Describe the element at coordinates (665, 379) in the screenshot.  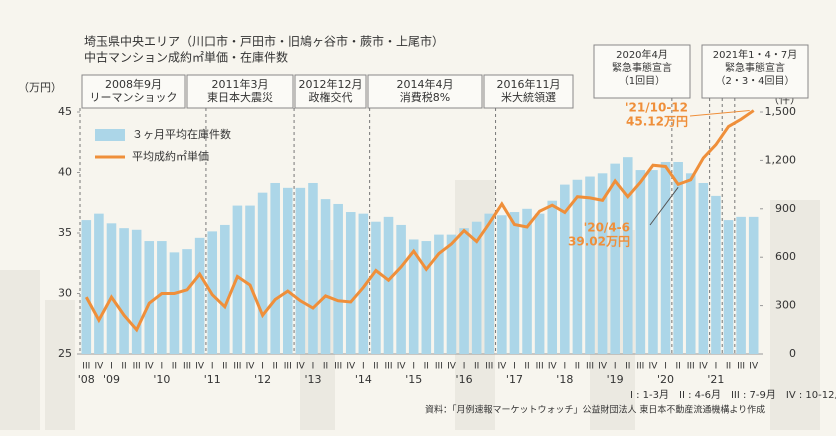
I see `year-label: '20` at that location.